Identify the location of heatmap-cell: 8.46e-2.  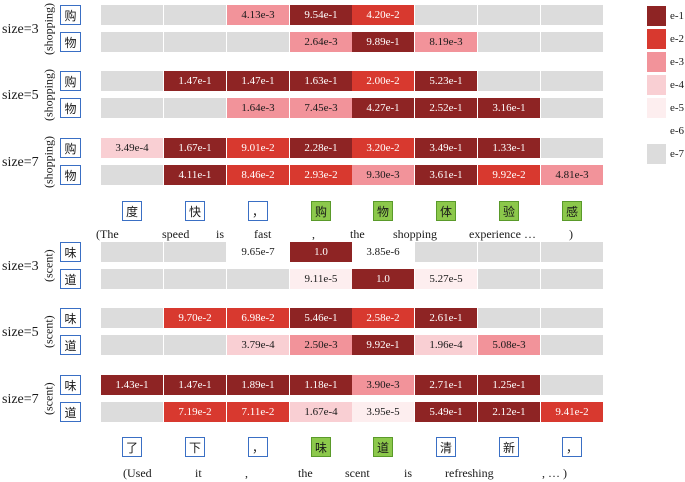
(258, 175).